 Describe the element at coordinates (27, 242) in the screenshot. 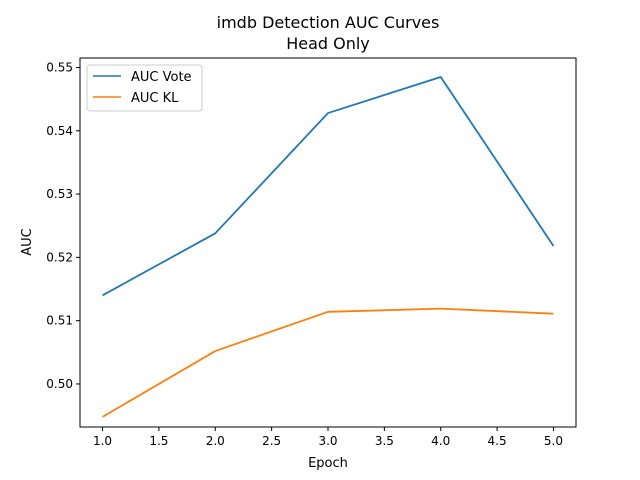

I see `y-axis-label: AUC` at that location.